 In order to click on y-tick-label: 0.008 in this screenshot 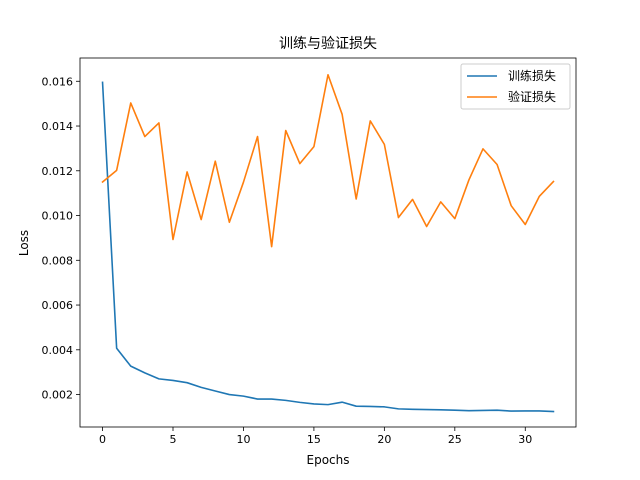, I will do `click(58, 260)`.